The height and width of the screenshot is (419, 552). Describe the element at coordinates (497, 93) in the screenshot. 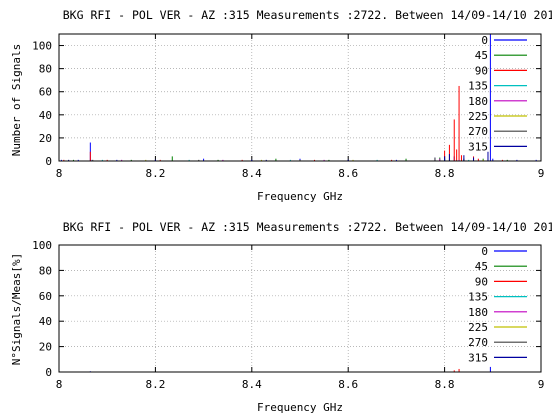

I see `legend: 0 45 90 135 180 225 270 315` at that location.